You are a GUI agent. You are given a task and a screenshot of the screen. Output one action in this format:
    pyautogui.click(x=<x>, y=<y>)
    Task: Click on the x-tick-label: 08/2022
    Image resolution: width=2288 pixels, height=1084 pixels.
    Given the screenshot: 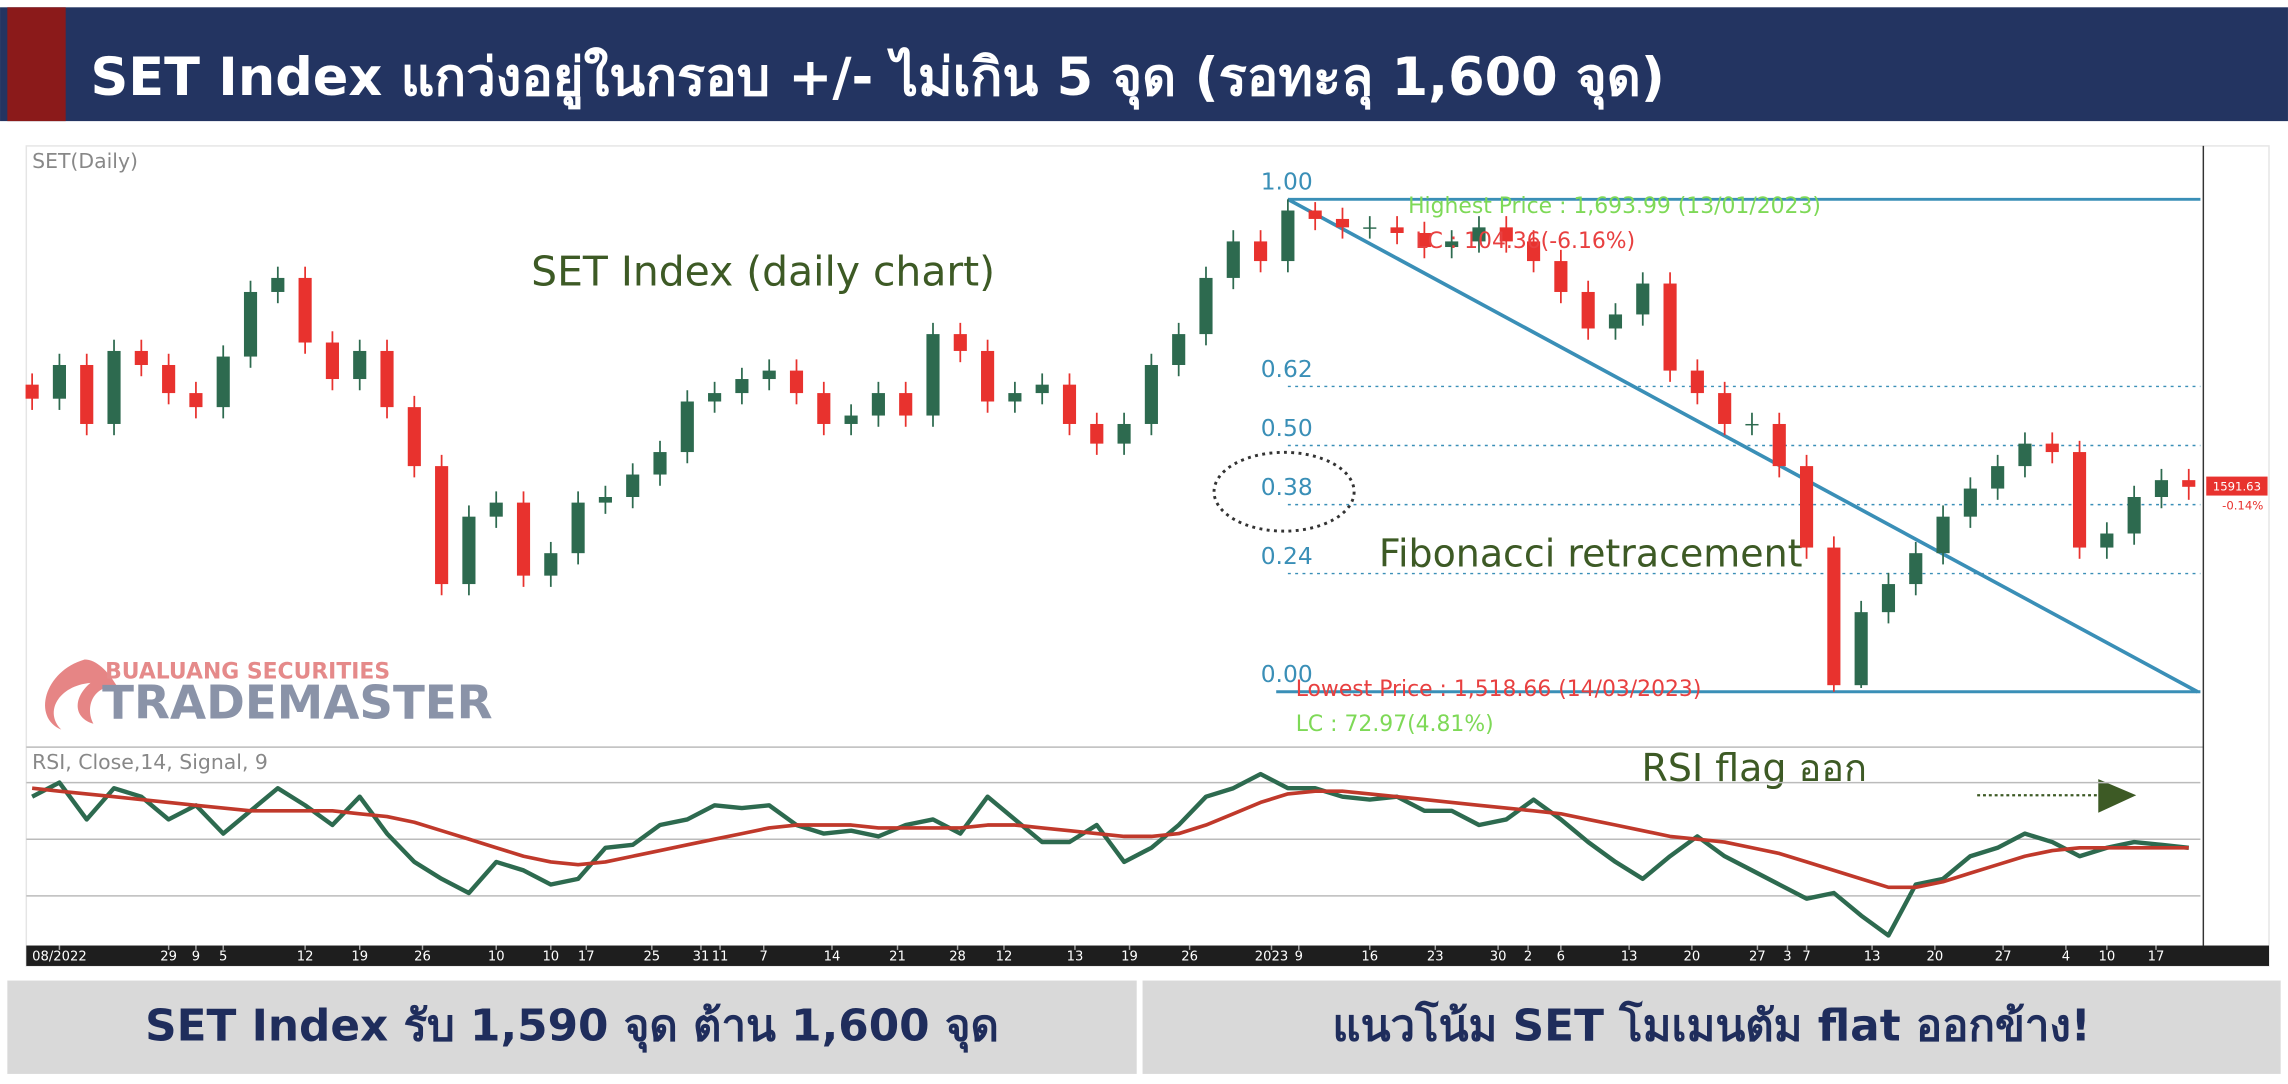 What is the action you would take?
    pyautogui.click(x=59, y=957)
    